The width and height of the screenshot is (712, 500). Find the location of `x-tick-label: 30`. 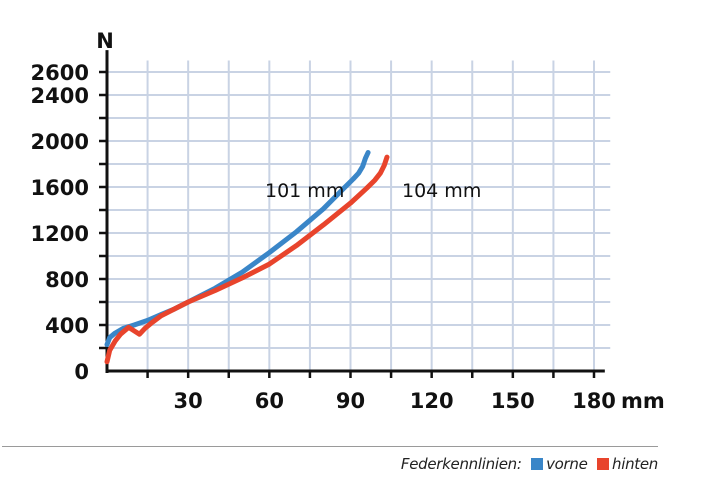

x-tick-label: 30 is located at coordinates (188, 401).